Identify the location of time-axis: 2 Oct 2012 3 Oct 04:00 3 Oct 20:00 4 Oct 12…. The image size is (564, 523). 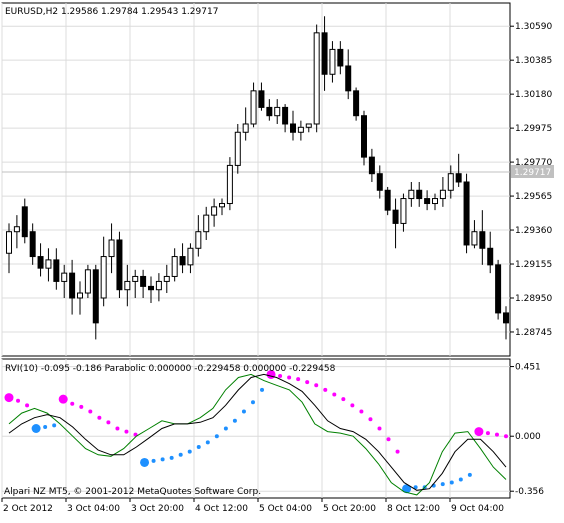
(252, 506).